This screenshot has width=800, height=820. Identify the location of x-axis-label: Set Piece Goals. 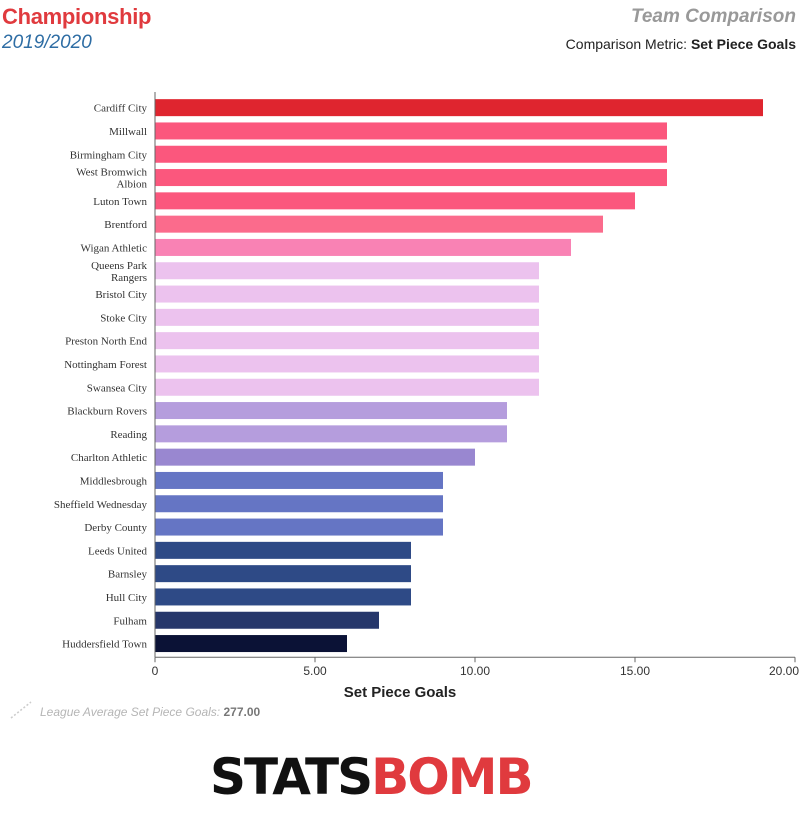
(400, 692).